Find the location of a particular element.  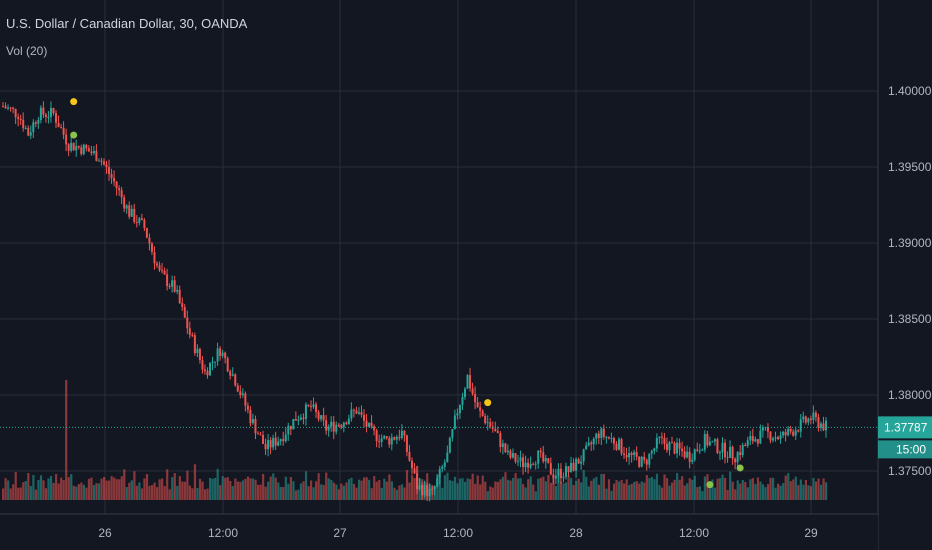

price-tick-label: 1.38500 is located at coordinates (910, 319).